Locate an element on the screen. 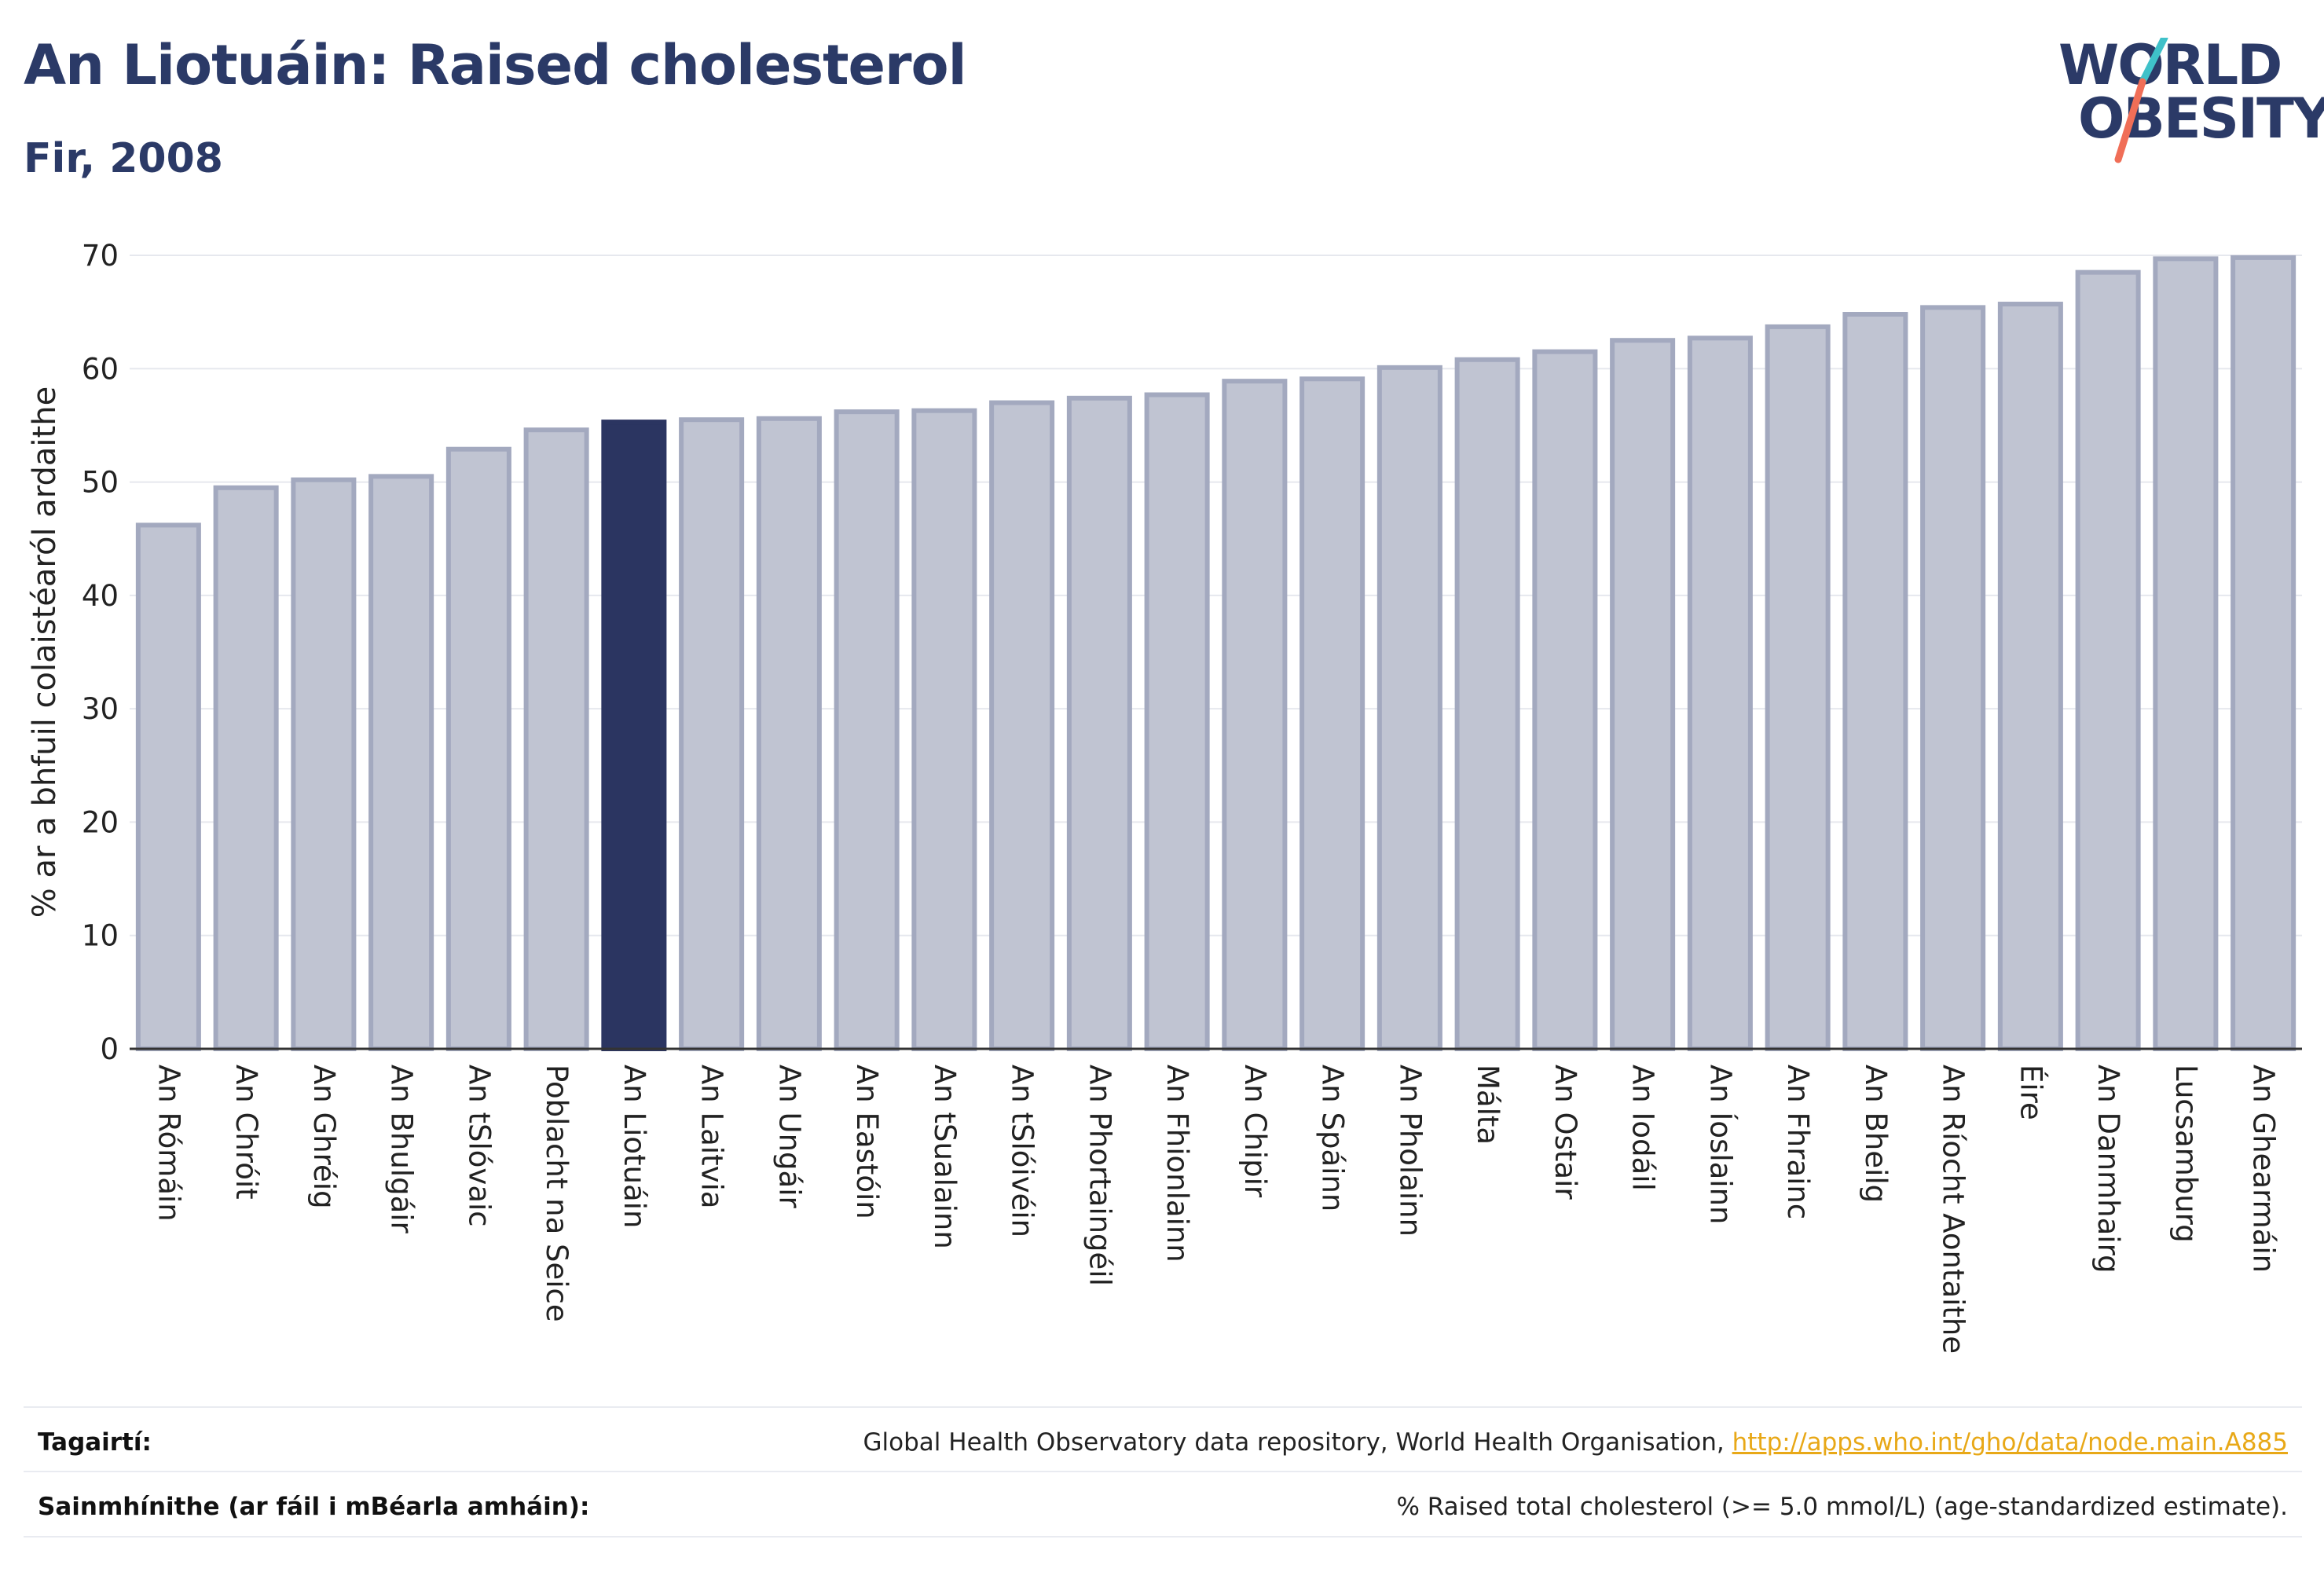 The height and width of the screenshot is (1576, 2324). x-tick-label: Éire is located at coordinates (2031, 1092).